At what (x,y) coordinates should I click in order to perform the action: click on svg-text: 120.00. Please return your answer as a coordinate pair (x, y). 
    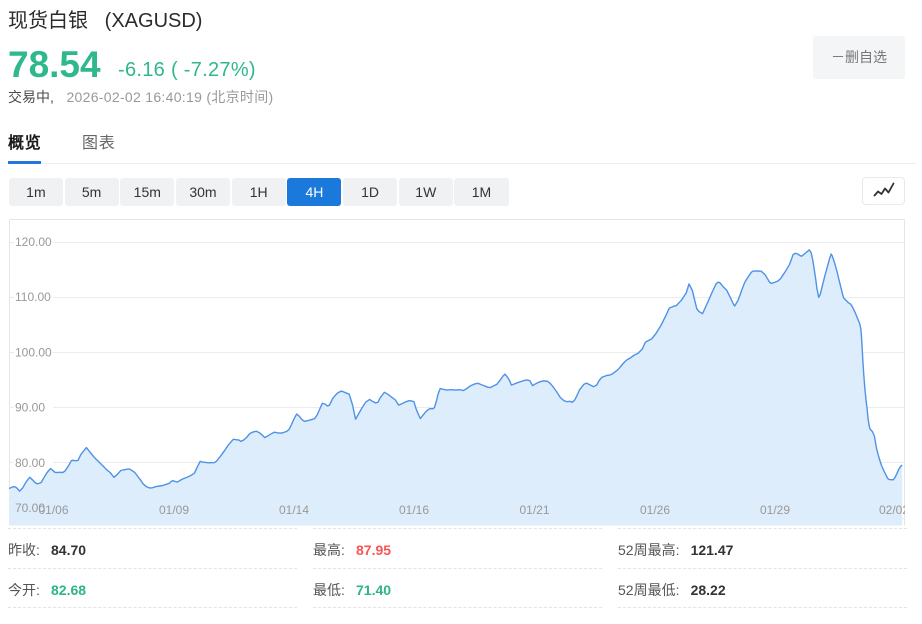
    Looking at the image, I should click on (33, 242).